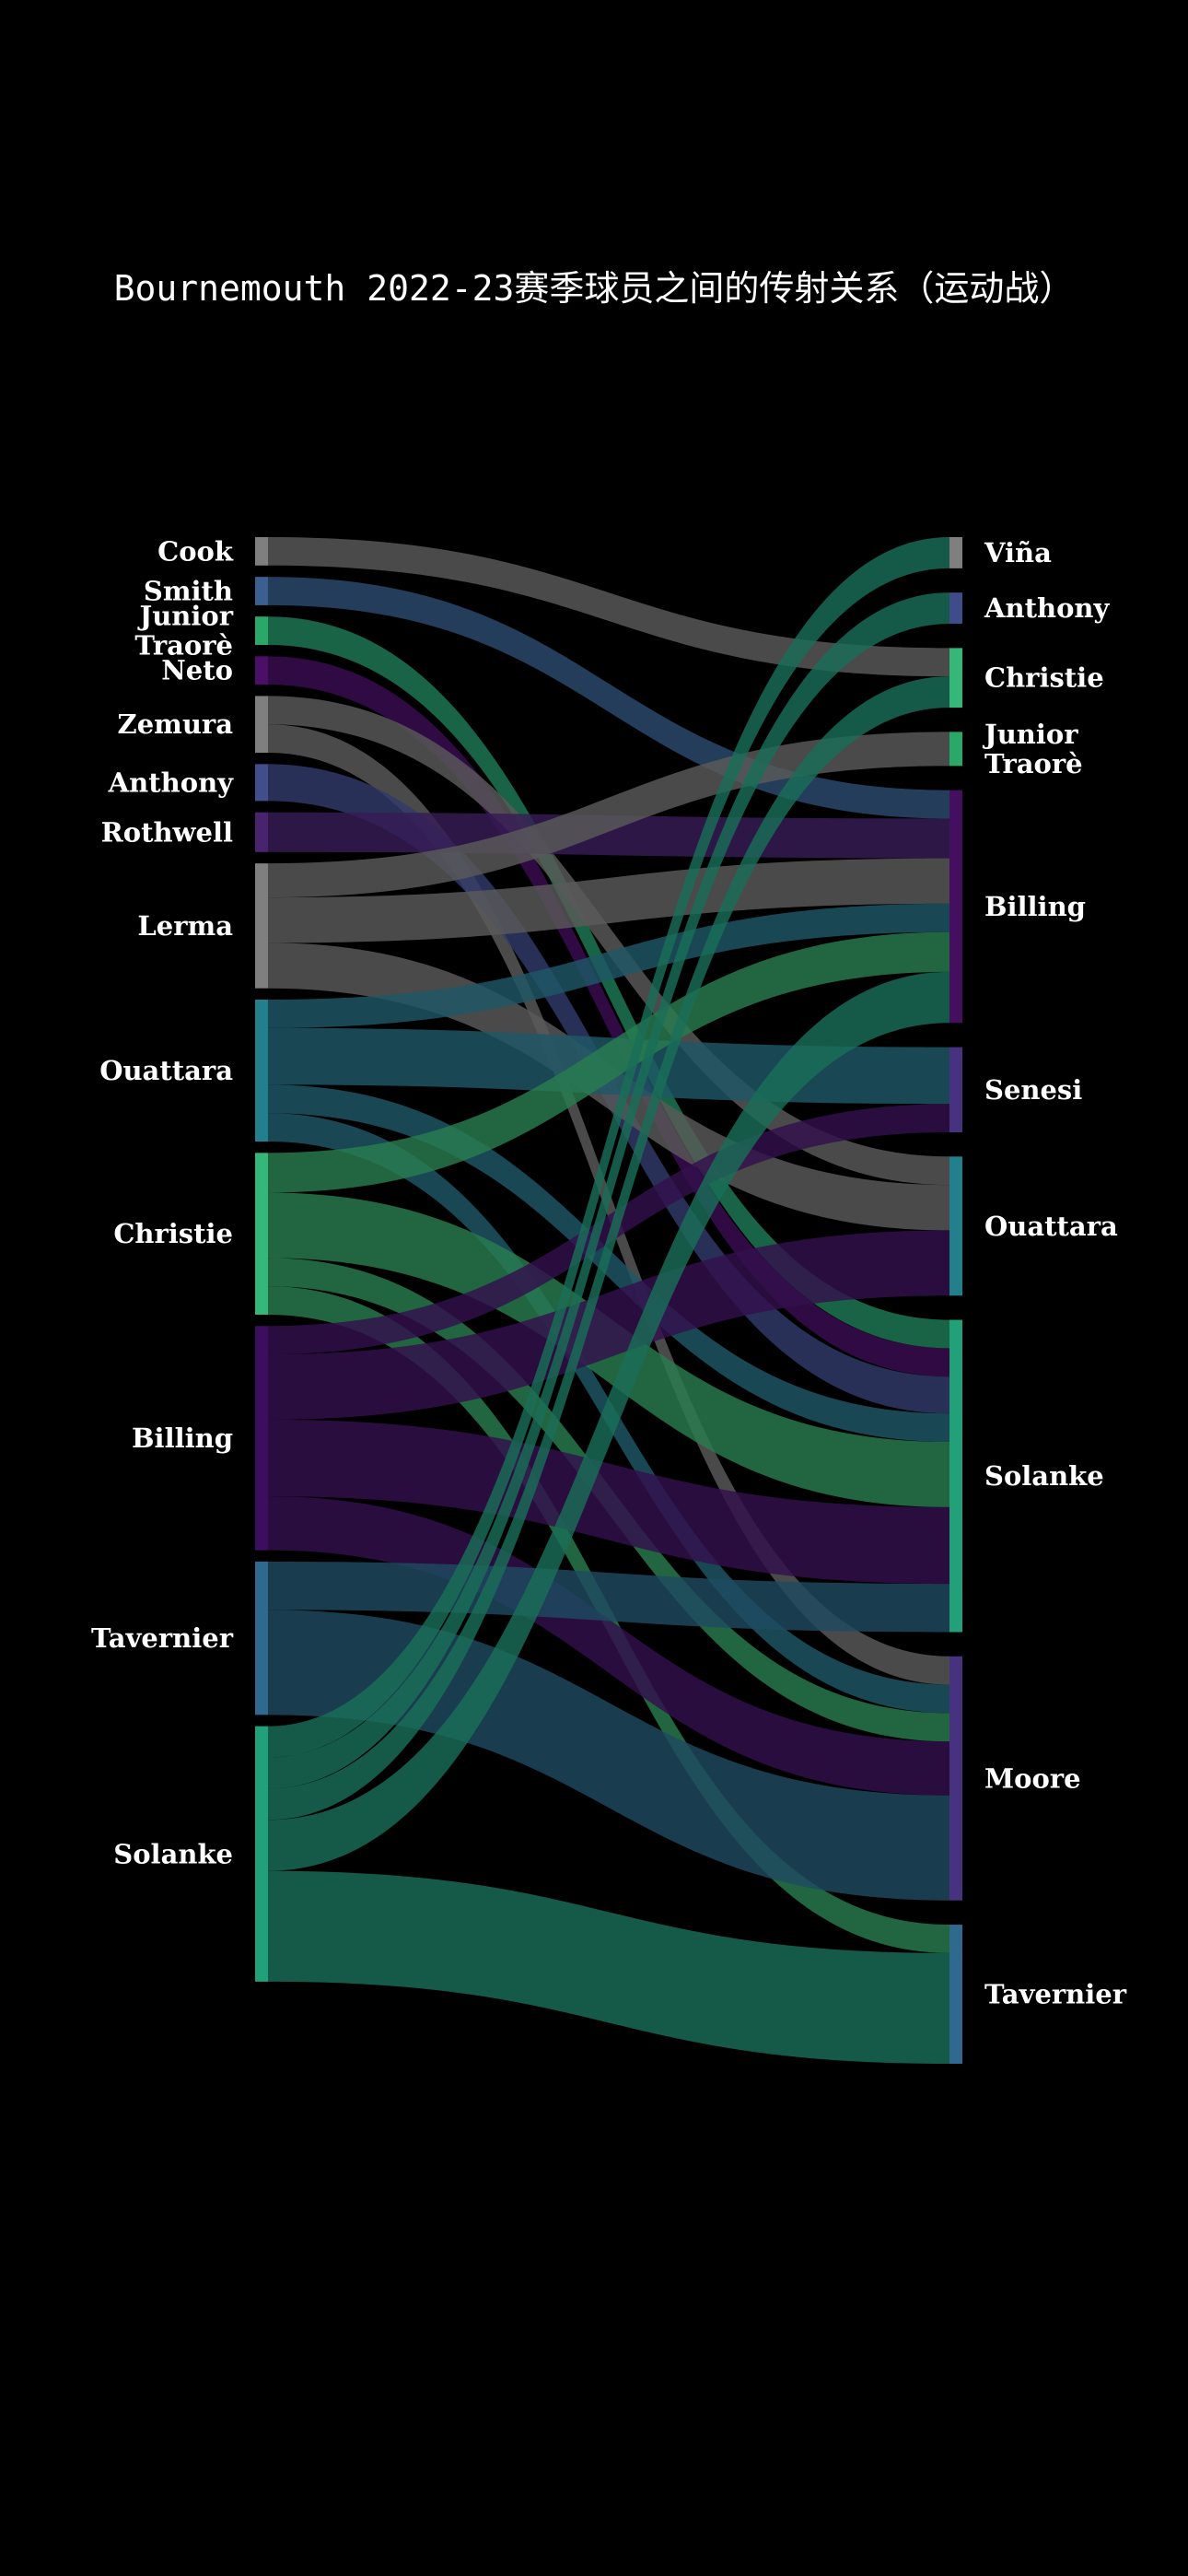 The height and width of the screenshot is (2576, 1188). What do you see at coordinates (261, 725) in the screenshot?
I see `source-node-zemura` at bounding box center [261, 725].